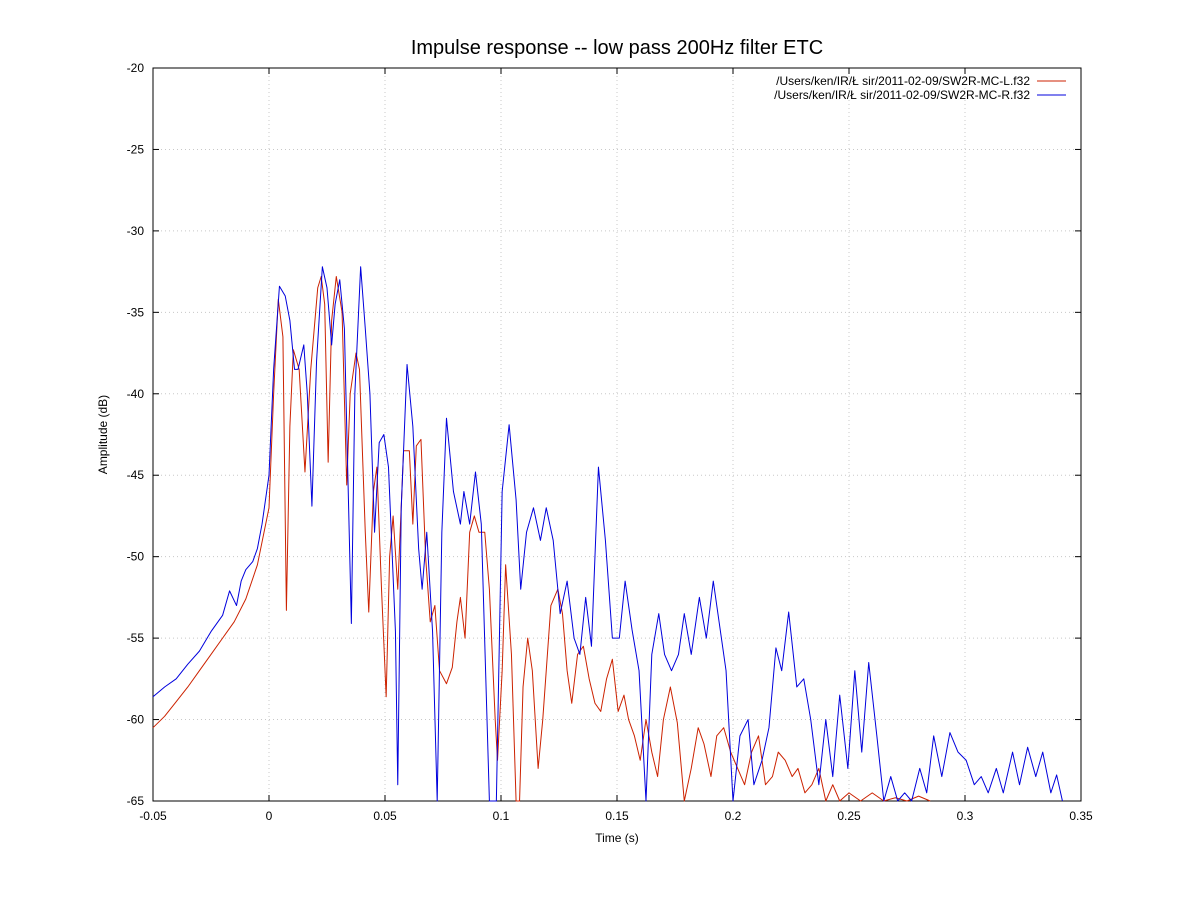 Image resolution: width=1198 pixels, height=898 pixels. Describe the element at coordinates (501, 816) in the screenshot. I see `x-tick-label: 0.1` at that location.